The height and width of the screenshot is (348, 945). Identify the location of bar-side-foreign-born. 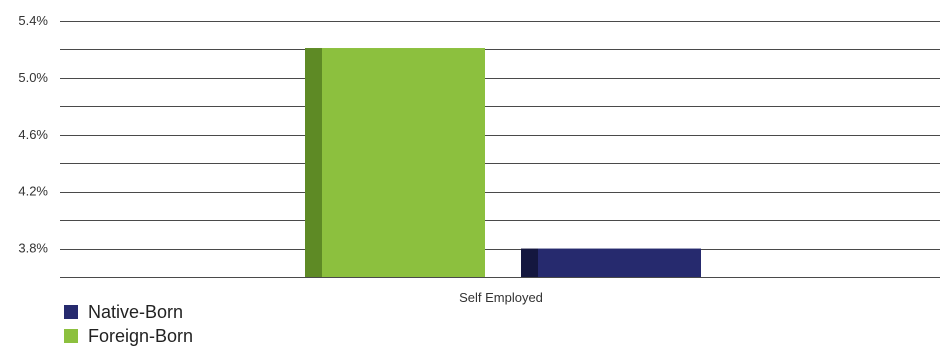
(313, 163).